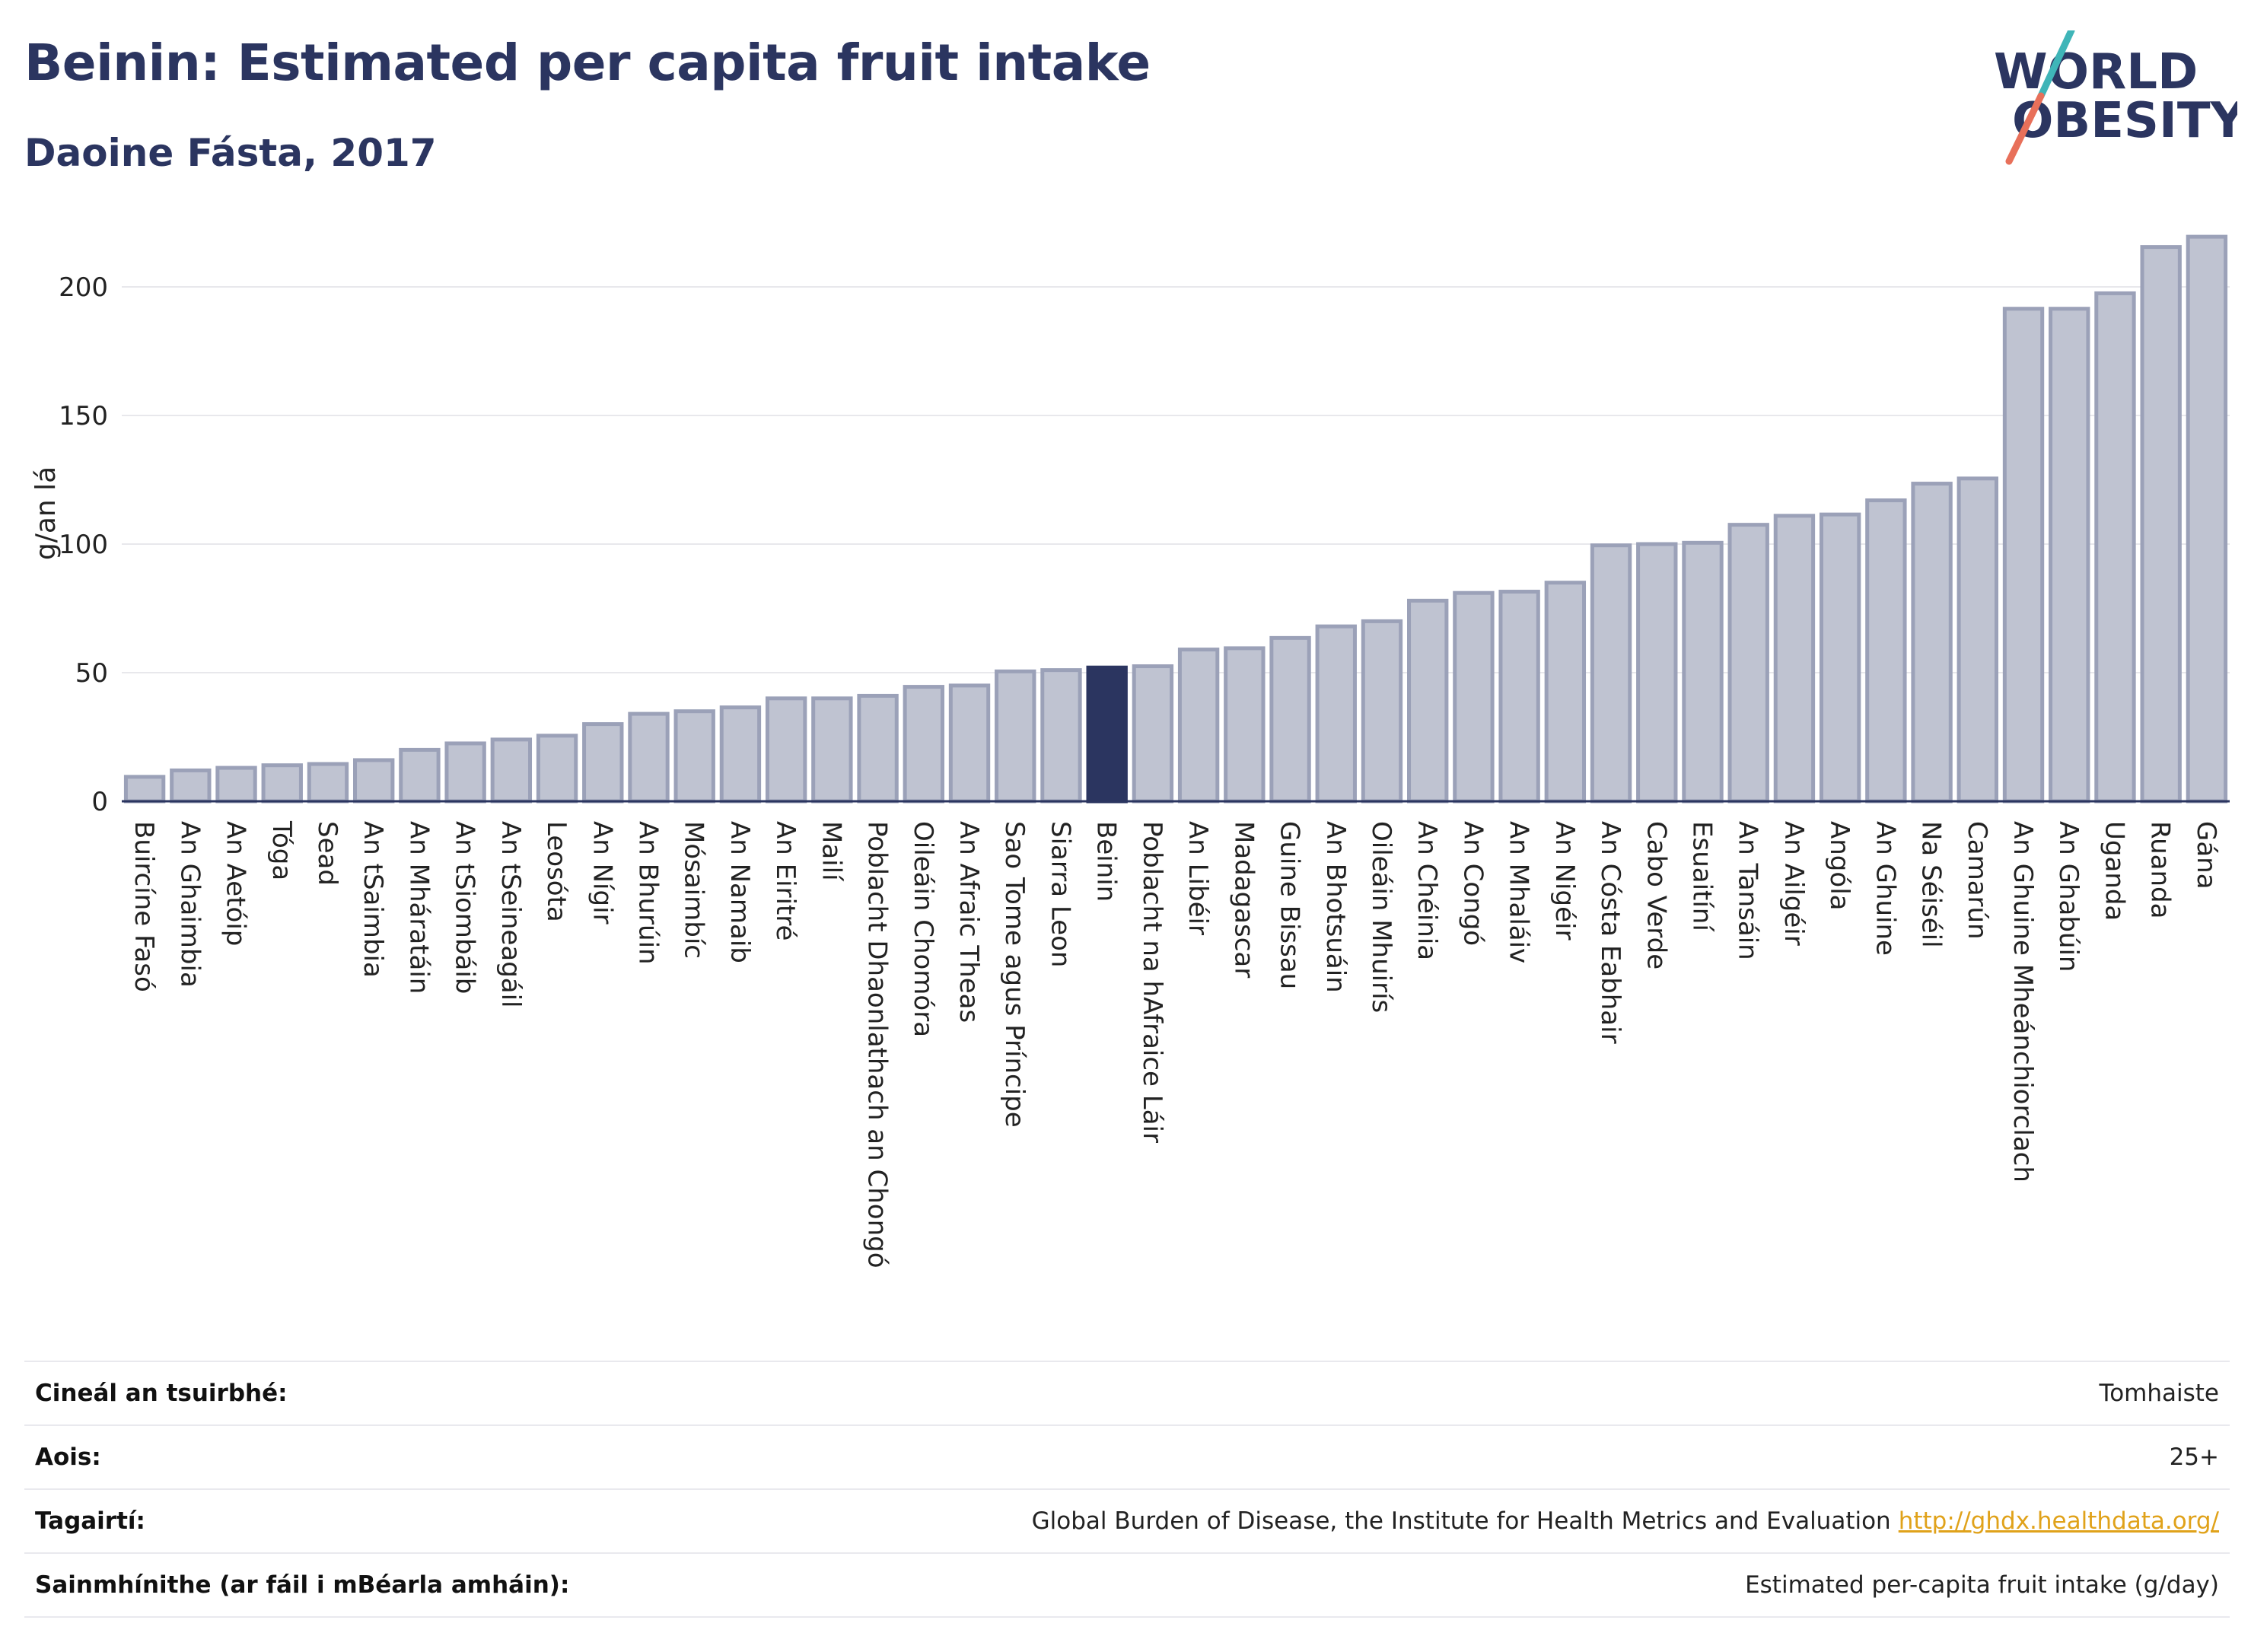 This screenshot has width=2251, height=1652. Describe the element at coordinates (2096, 72) in the screenshot. I see `logo-word-world: WORLD` at that location.